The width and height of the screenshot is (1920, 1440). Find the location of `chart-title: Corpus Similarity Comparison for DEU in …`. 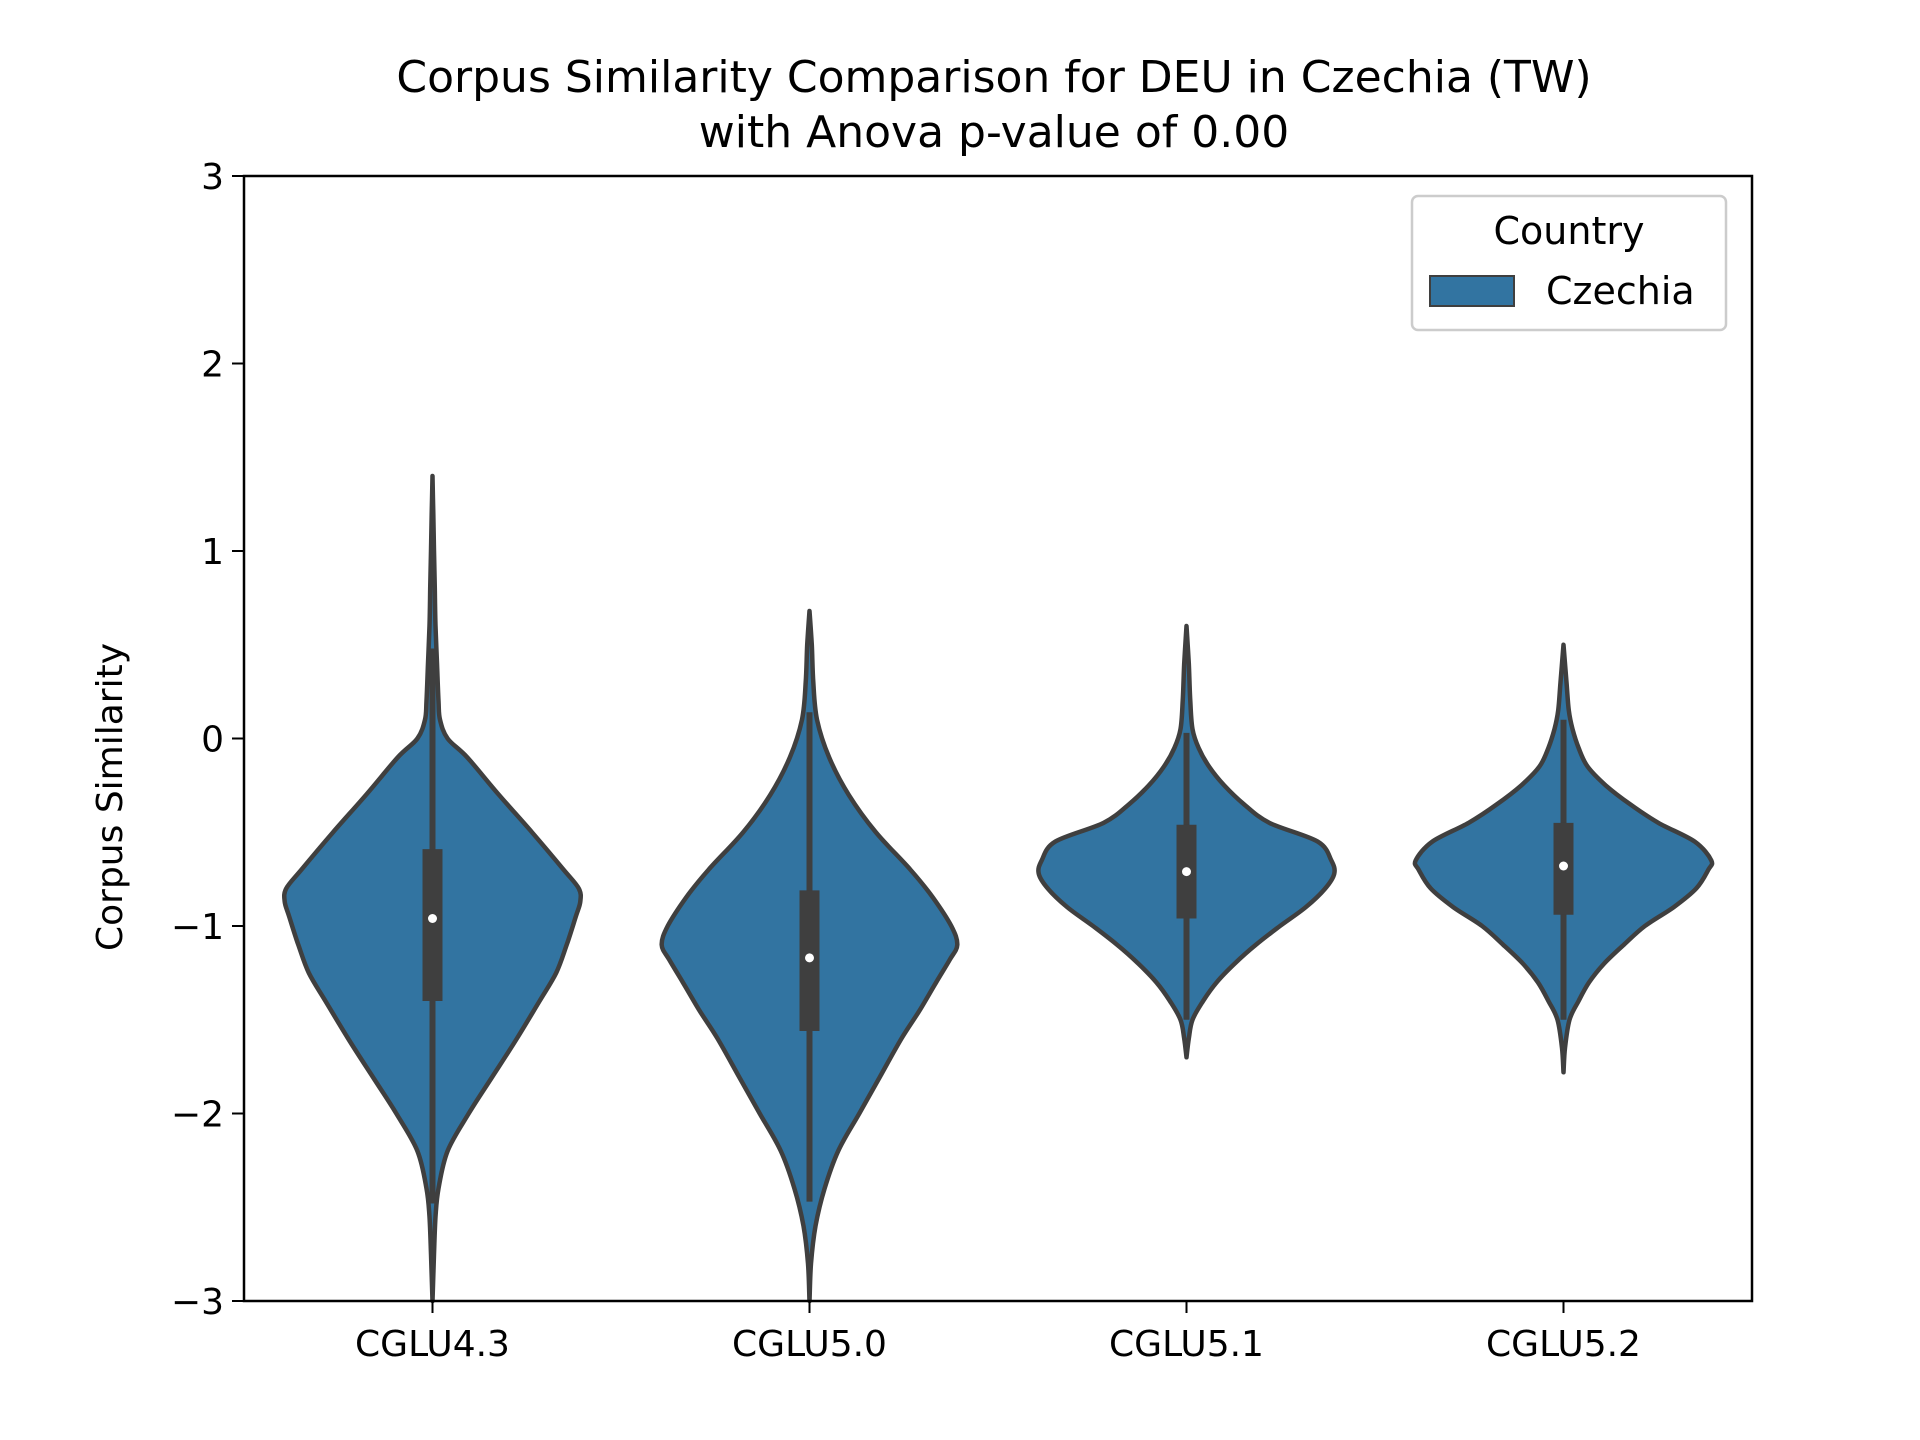

chart-title: Corpus Similarity Comparison for DEU in … is located at coordinates (993, 77).